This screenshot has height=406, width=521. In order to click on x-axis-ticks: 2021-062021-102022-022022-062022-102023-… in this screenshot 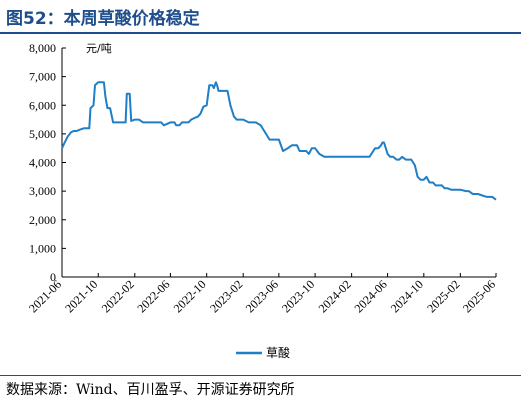, I will do `click(262, 294)`.